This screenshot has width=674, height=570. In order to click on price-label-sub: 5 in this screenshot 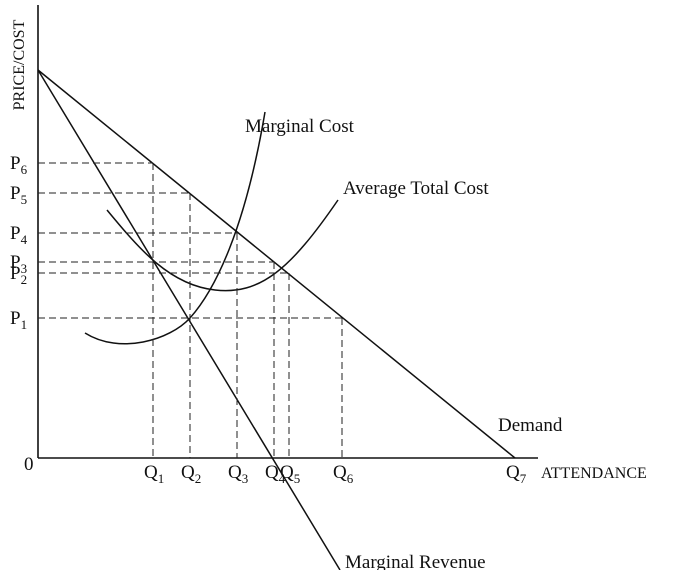, I will do `click(24, 199)`.